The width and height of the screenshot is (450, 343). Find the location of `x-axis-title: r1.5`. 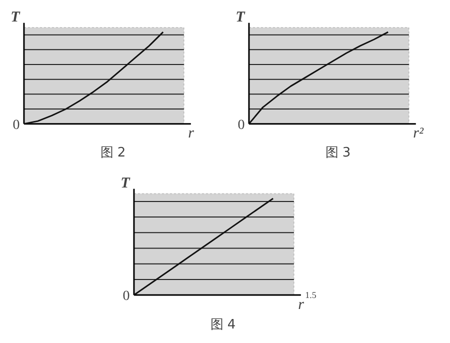

x-axis-title: r1.5 is located at coordinates (307, 301).